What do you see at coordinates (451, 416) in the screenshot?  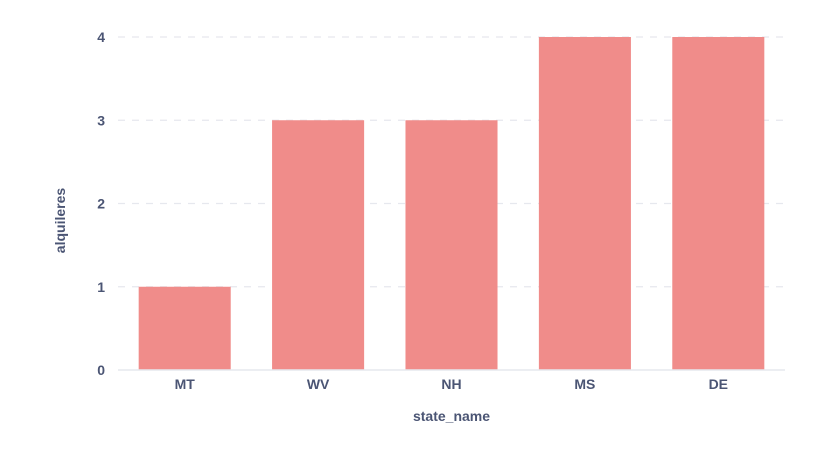 I see `x-axis-title: state_name` at bounding box center [451, 416].